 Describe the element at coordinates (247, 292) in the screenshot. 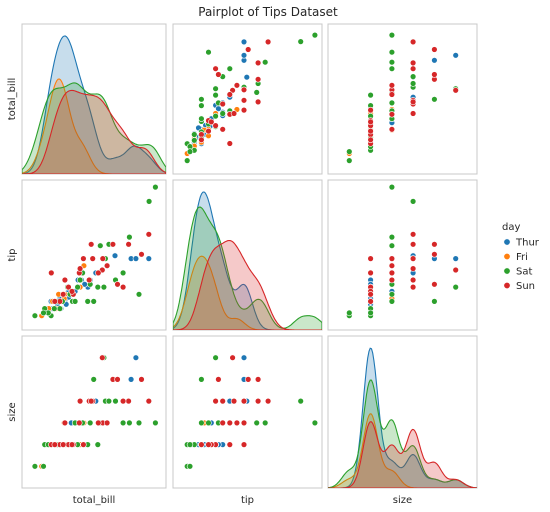

I see `kde-Fri` at that location.